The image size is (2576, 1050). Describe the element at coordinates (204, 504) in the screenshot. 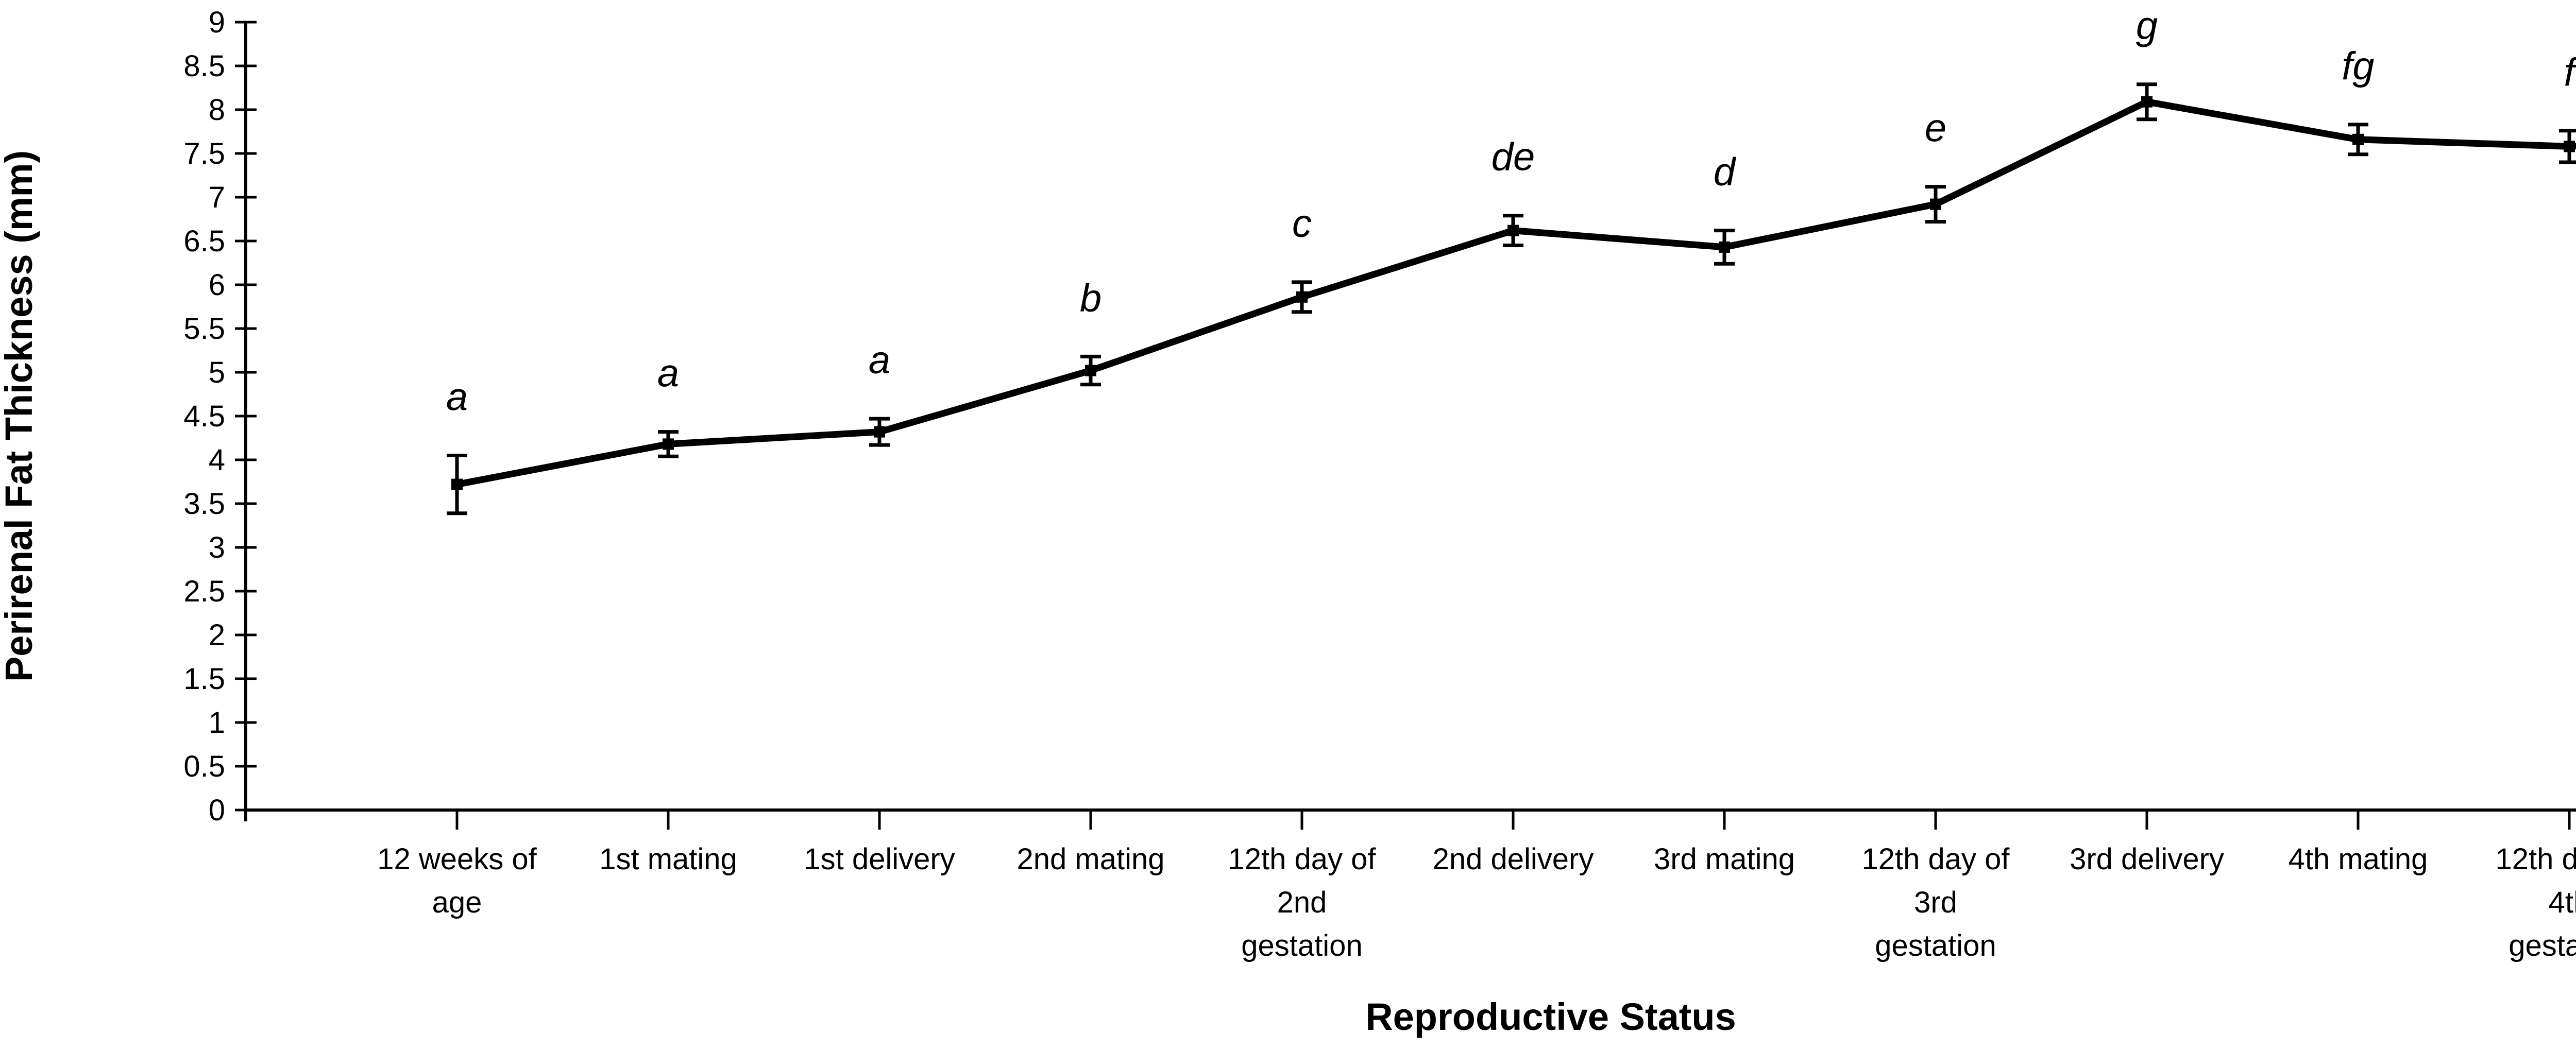

I see `y-tick-label: 3.5` at that location.